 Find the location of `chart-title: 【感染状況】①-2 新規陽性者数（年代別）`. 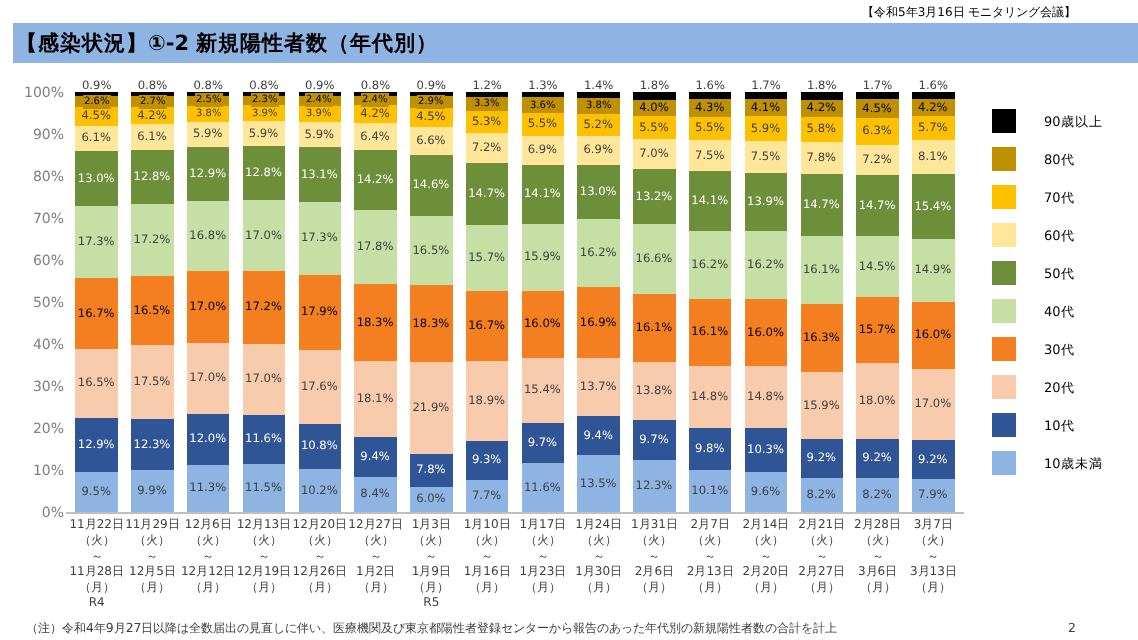

chart-title: 【感染状況】①-2 新規陽性者数（年代別） is located at coordinates (227, 43).